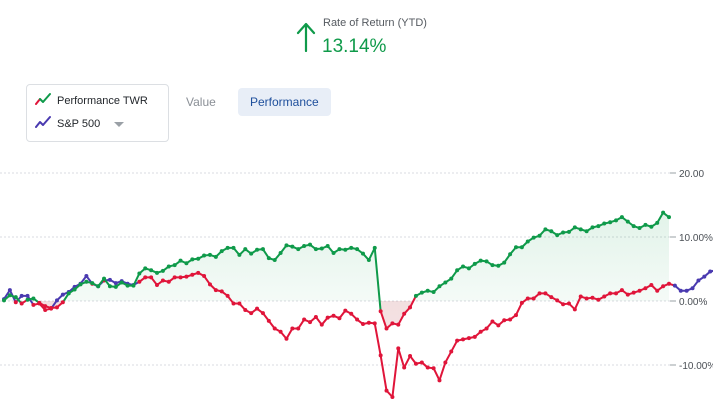 This screenshot has width=713, height=414. Describe the element at coordinates (119, 124) in the screenshot. I see `caret-down-icon` at that location.